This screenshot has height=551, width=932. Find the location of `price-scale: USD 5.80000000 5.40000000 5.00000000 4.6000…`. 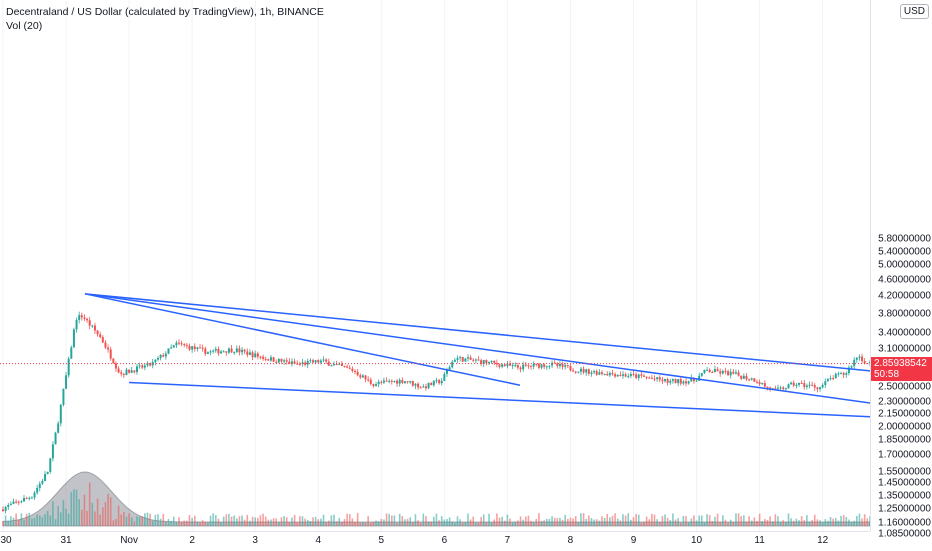

price-scale: USD 5.80000000 5.40000000 5.00000000 4.6000… is located at coordinates (901, 270).